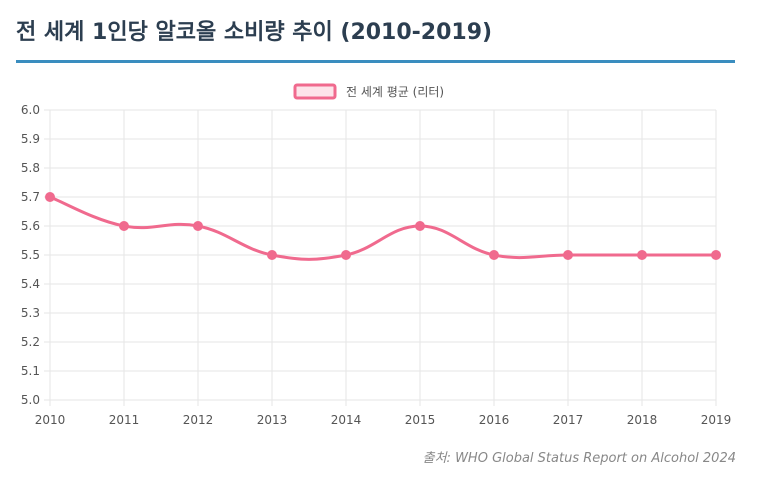 This screenshot has height=482, width=762. Describe the element at coordinates (198, 420) in the screenshot. I see `x-tick-label: 2012` at that location.